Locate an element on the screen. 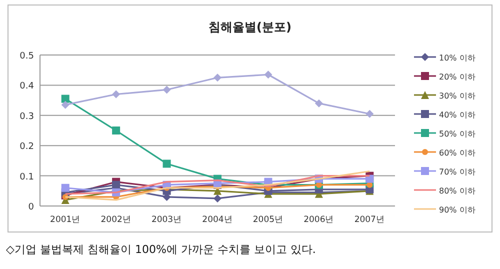  y-tick-label: 0.1 is located at coordinates (27, 177).